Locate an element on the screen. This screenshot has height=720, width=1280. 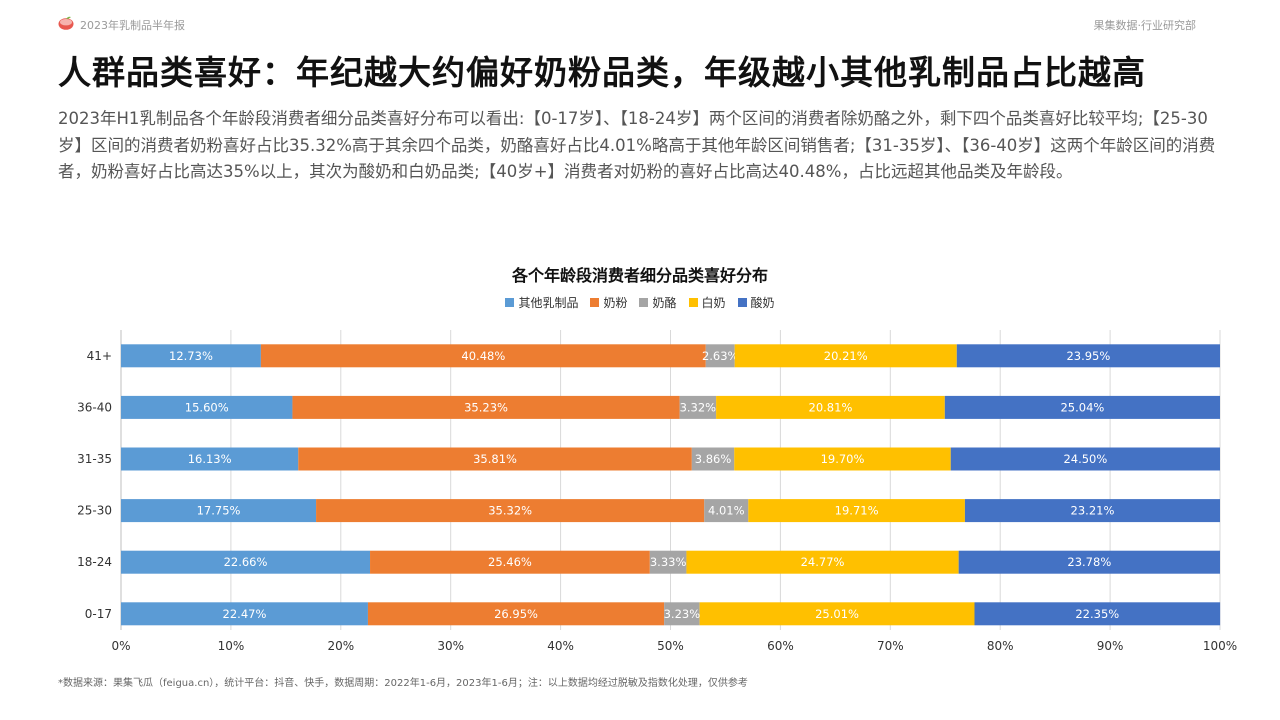
data-label: 22.66% is located at coordinates (246, 562).